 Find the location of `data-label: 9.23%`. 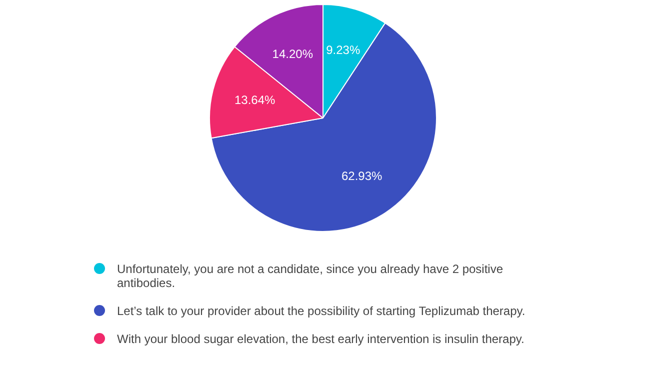

data-label: 9.23% is located at coordinates (343, 49).